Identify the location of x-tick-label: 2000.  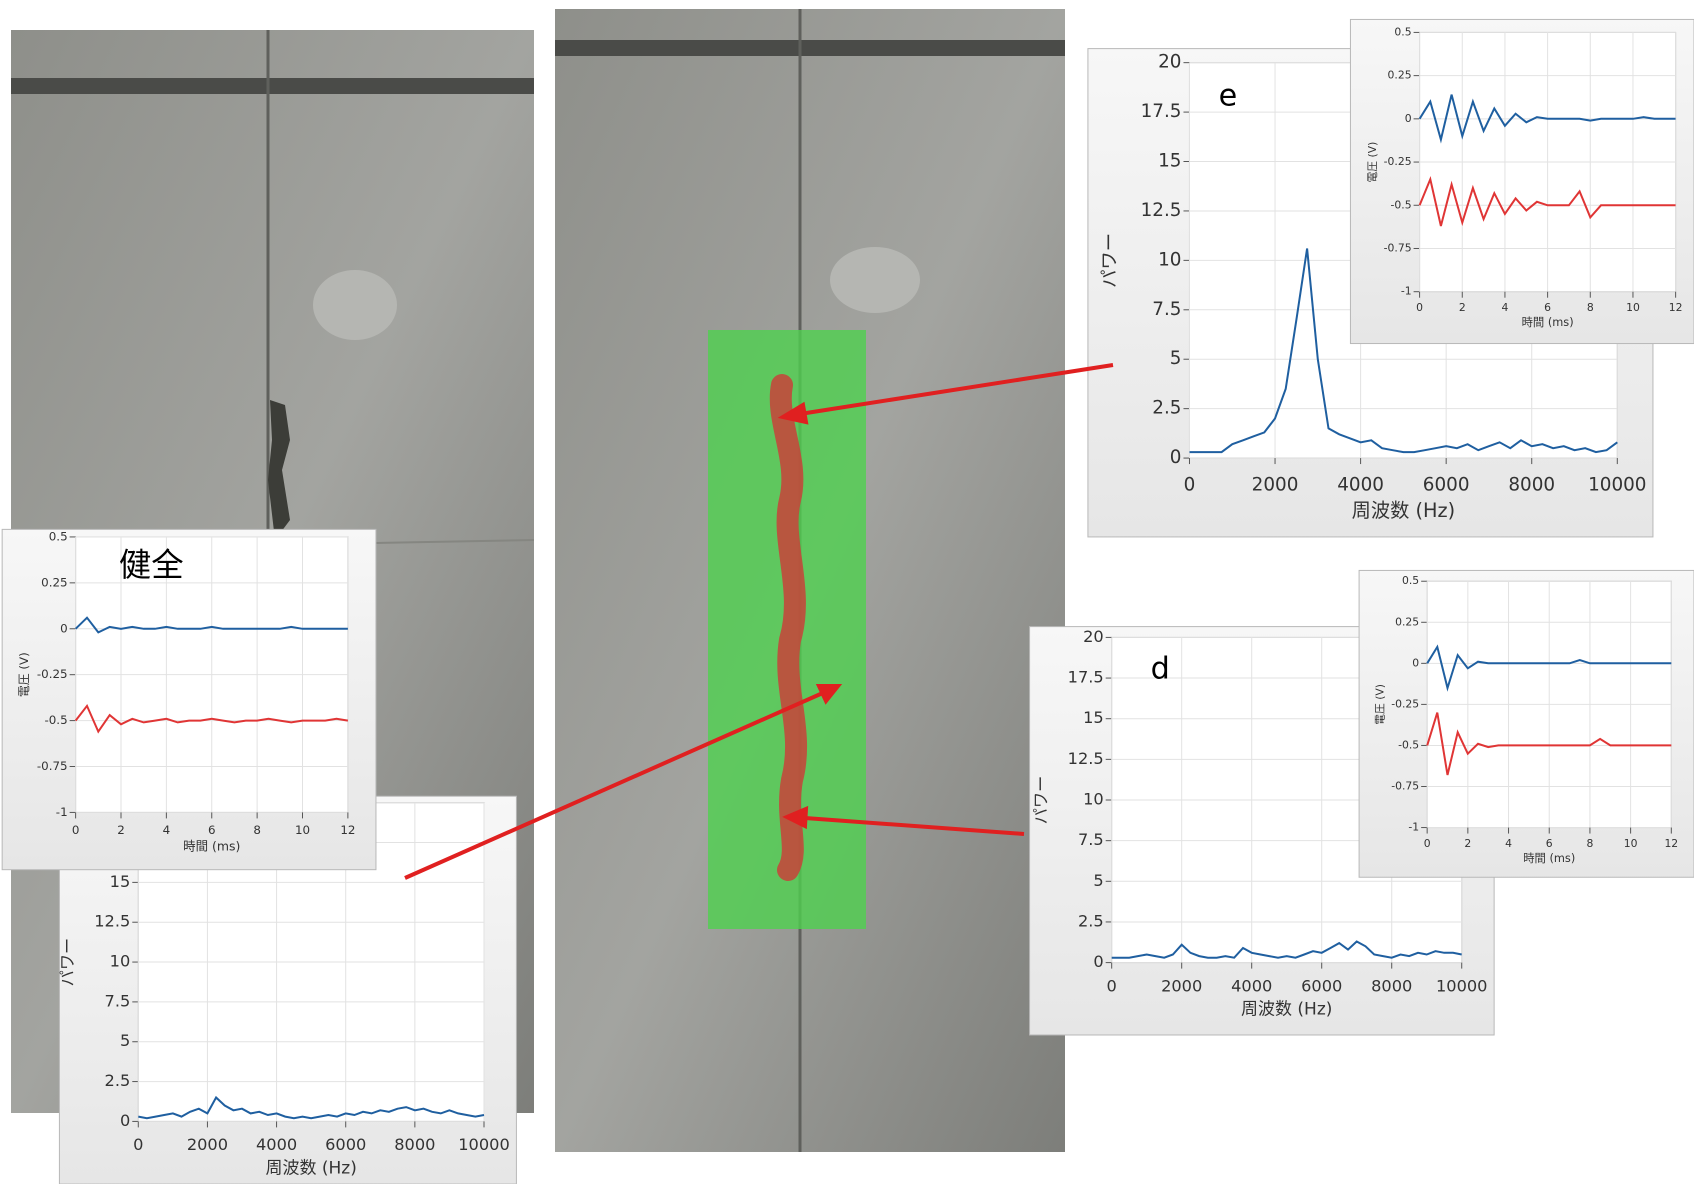
(1181, 985).